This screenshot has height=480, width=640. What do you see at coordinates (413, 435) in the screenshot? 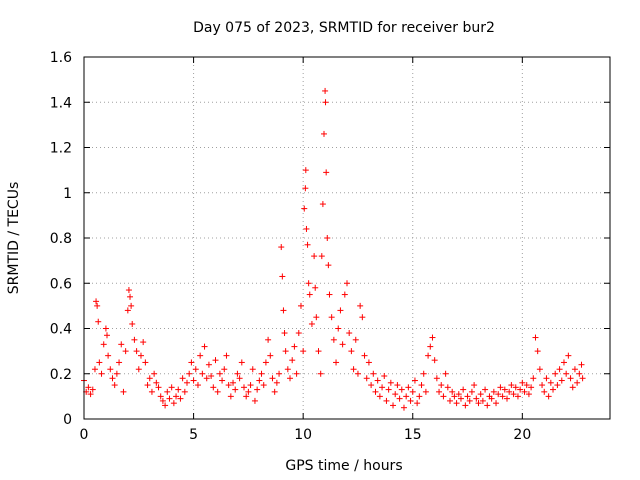
I see `x-tick-label: 15` at bounding box center [413, 435].